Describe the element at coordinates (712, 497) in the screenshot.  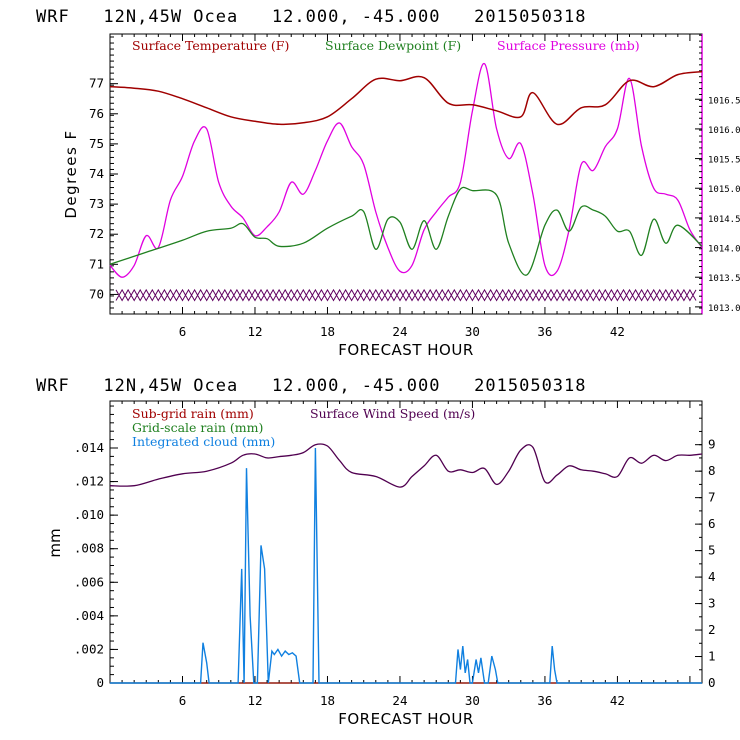
I see `right-tick-label: 7` at that location.